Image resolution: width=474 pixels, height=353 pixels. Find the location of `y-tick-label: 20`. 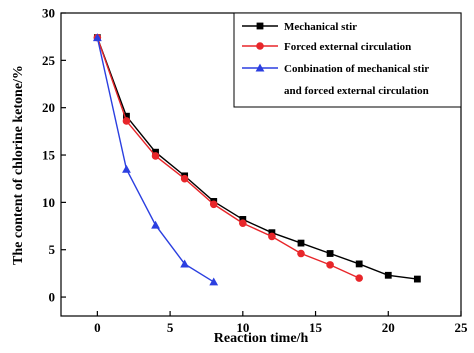

y-tick-label: 20 is located at coordinates (48, 107).